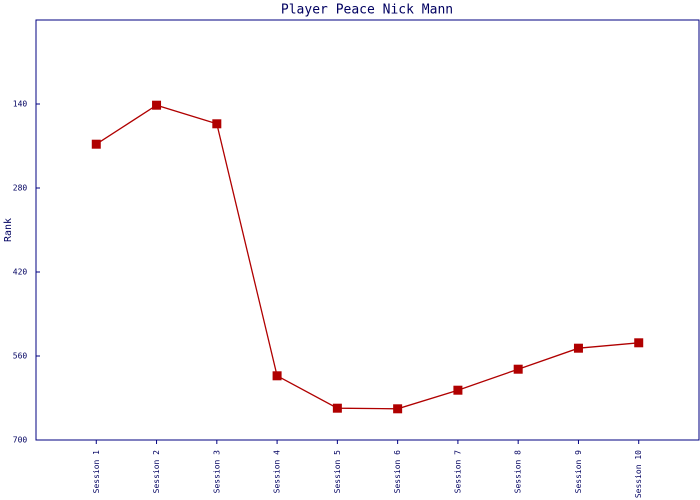 This screenshot has width=700, height=500. I want to click on y-tick-label: 140, so click(20, 104).